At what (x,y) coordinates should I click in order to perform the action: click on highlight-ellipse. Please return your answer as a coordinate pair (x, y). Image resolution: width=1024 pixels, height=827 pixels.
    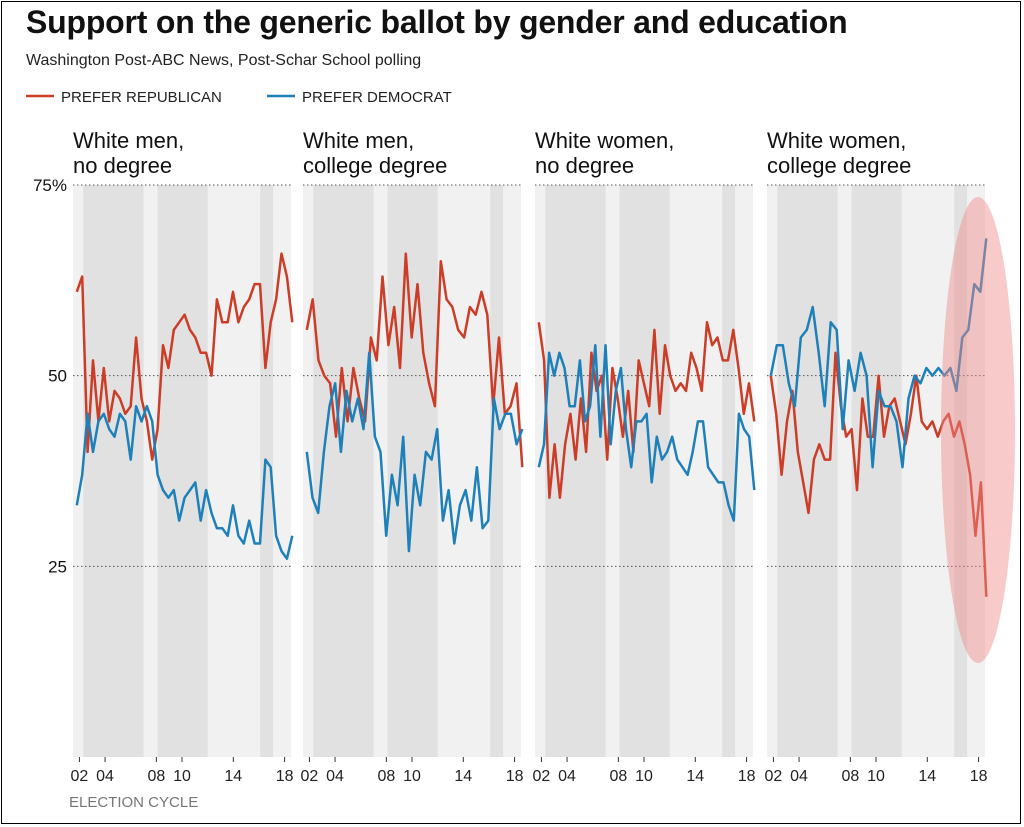
    Looking at the image, I should click on (978, 430).